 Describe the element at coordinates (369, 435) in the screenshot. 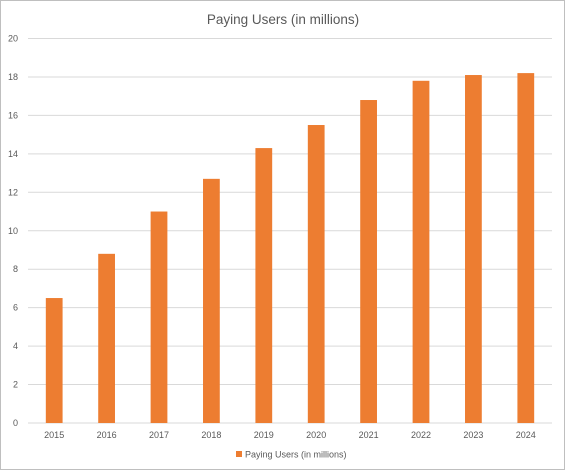

I see `x-tick-label: 2021` at that location.